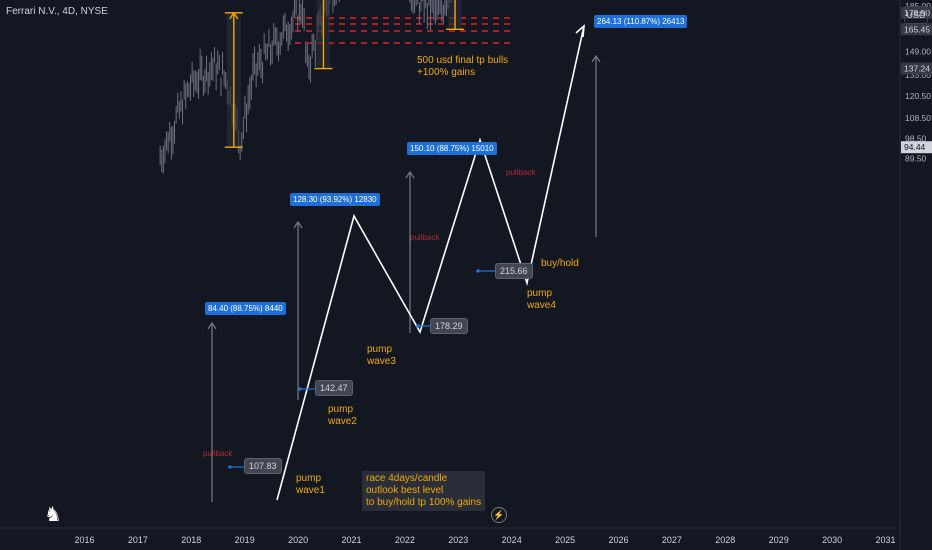 This screenshot has width=932, height=550. Describe the element at coordinates (212, 325) in the screenshot. I see `gray-arrow-1-head` at that location.